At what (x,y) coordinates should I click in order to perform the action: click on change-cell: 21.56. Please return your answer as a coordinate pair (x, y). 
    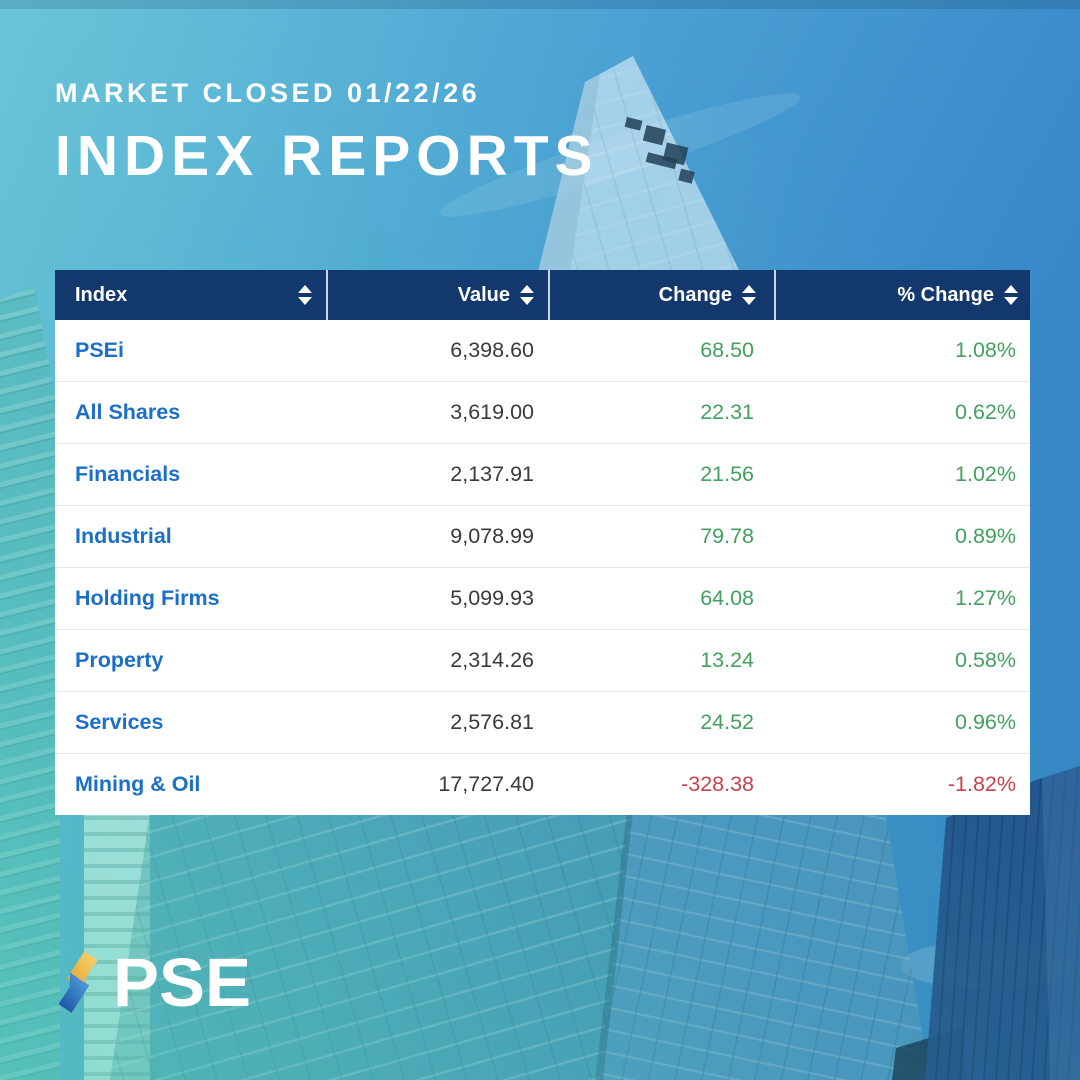
    Looking at the image, I should click on (727, 474).